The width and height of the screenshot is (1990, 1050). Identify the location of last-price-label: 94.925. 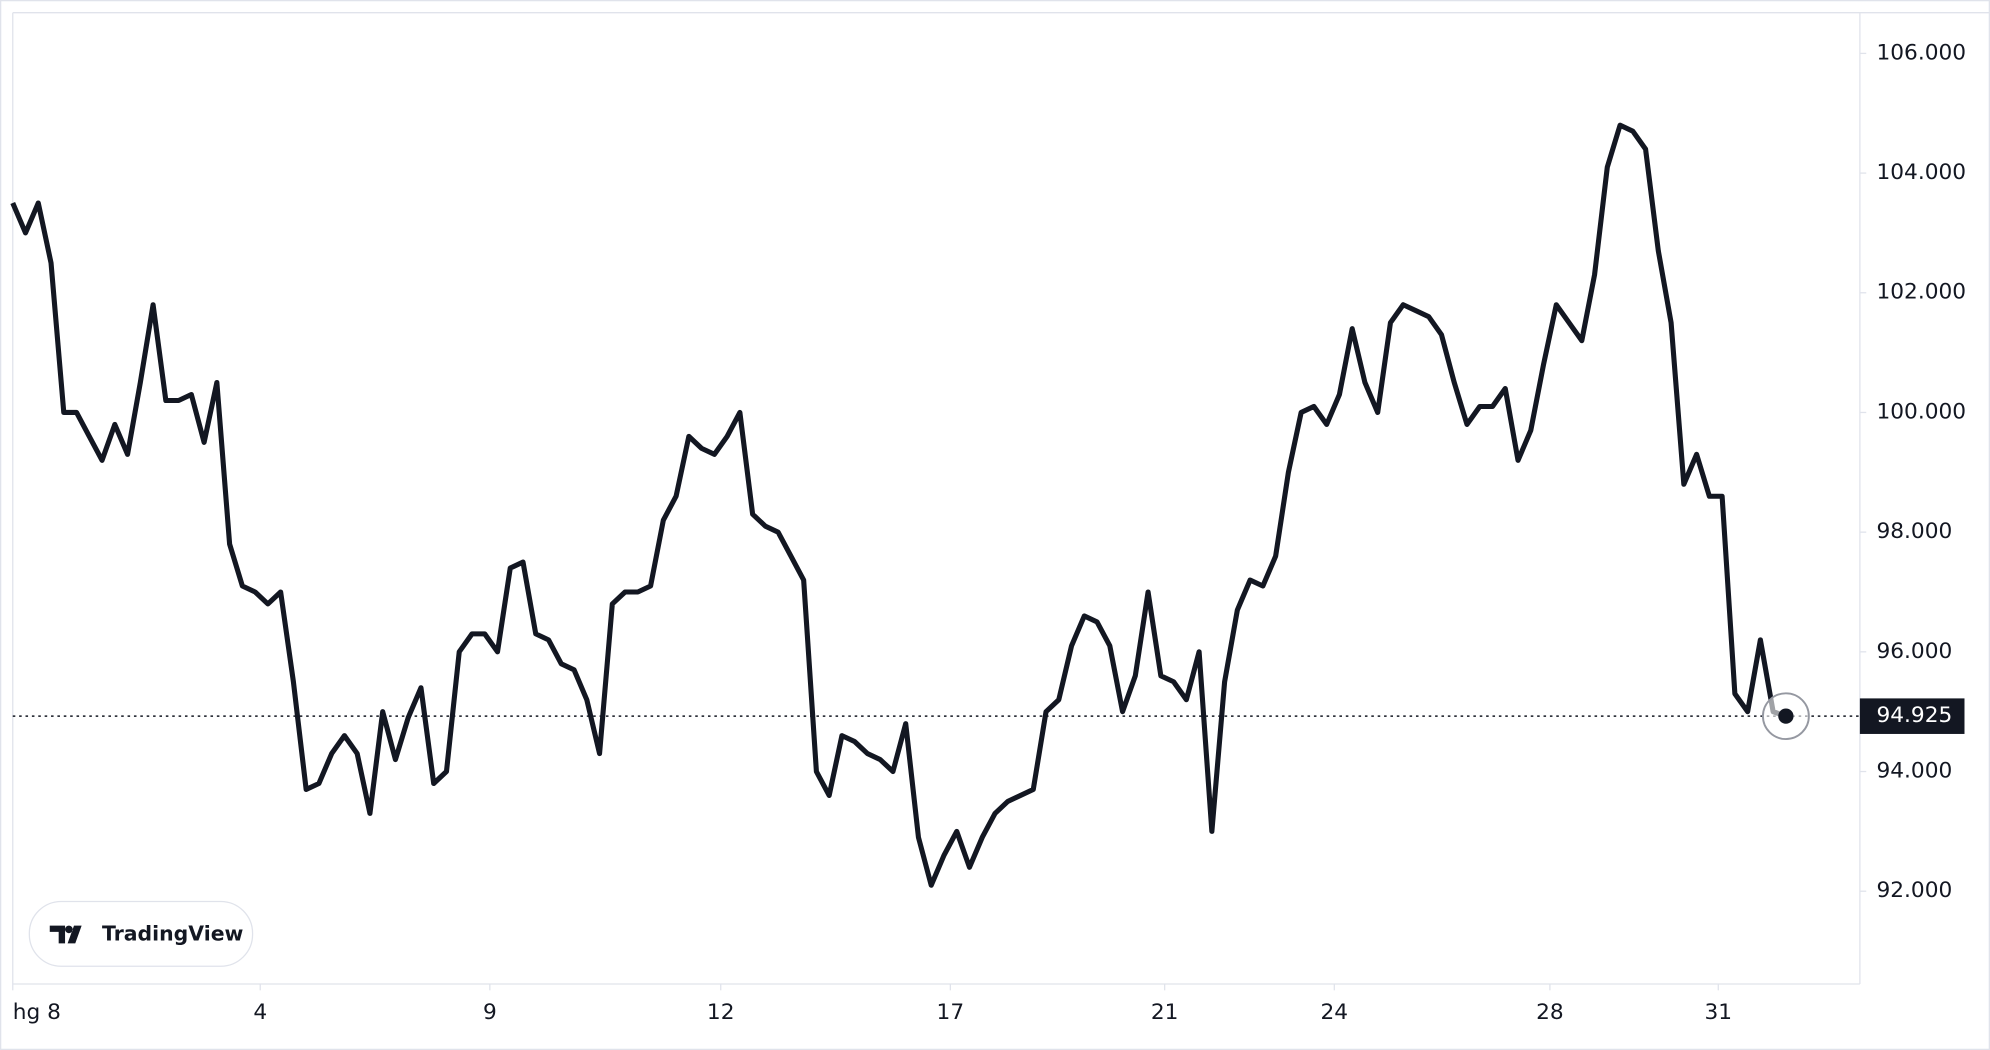
(1914, 715).